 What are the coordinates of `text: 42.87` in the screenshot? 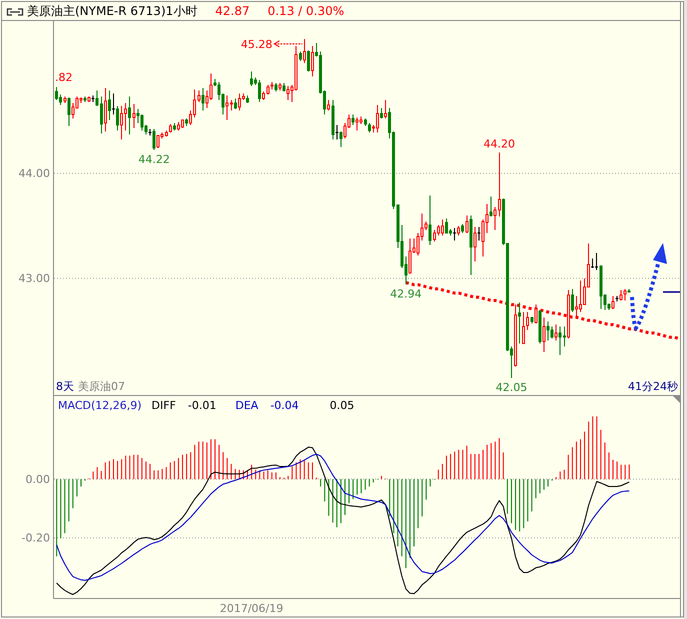 It's located at (232, 11).